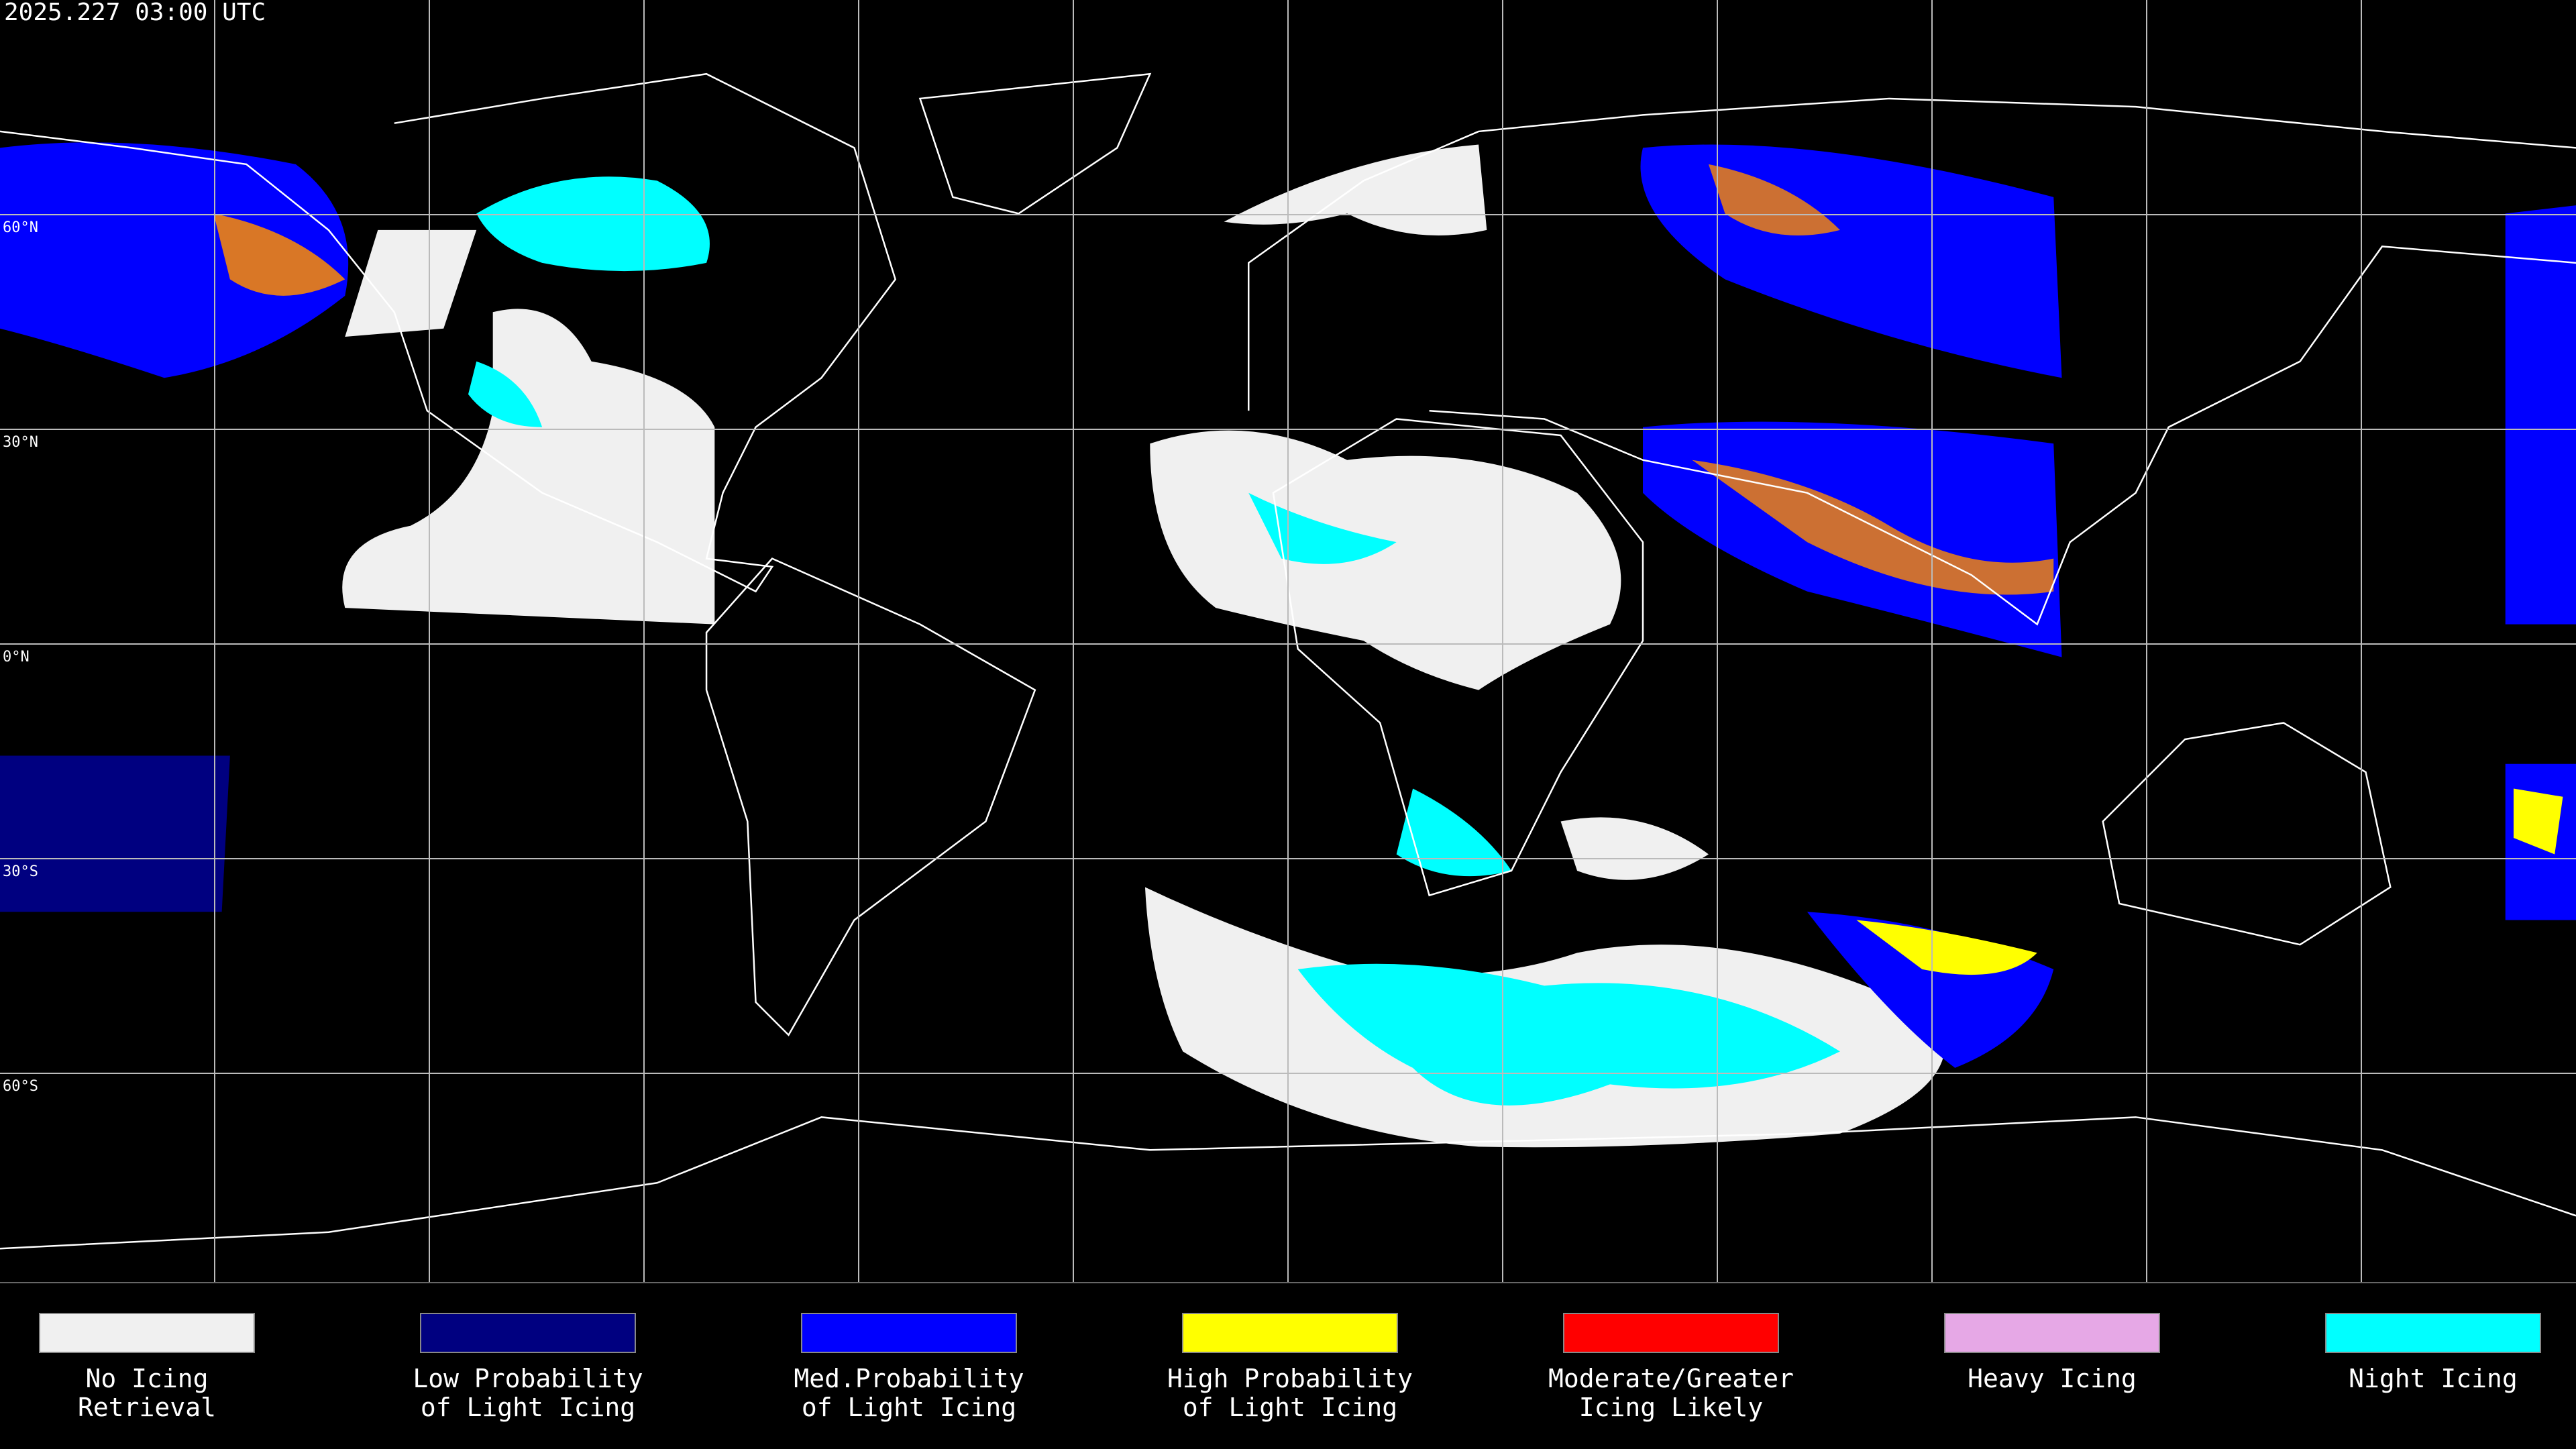 The height and width of the screenshot is (1449, 2576). Describe the element at coordinates (146, 1378) in the screenshot. I see `legend-label: No Icing` at that location.